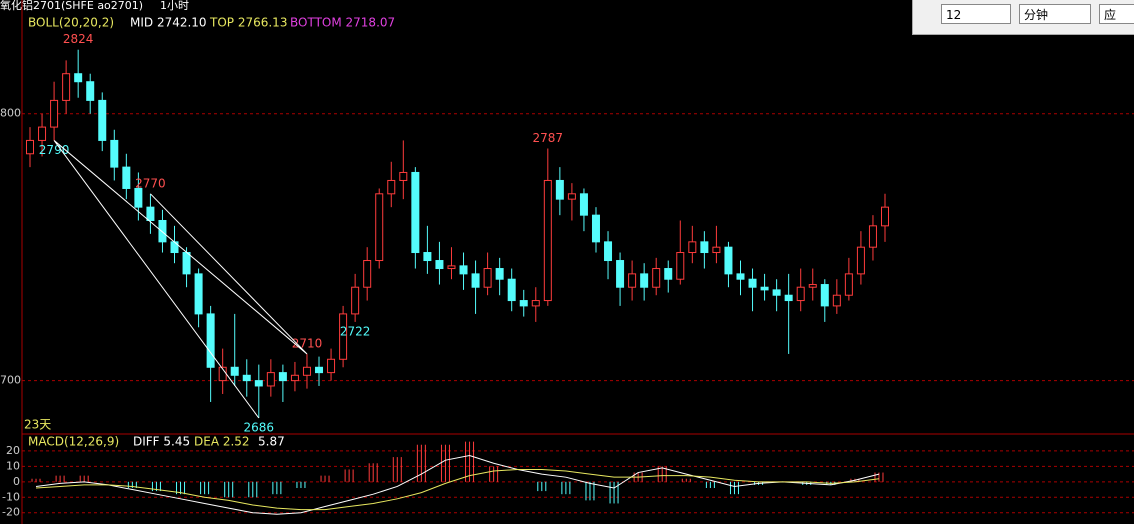 Image resolution: width=1134 pixels, height=524 pixels. I want to click on swing-label: 2722, so click(355, 331).